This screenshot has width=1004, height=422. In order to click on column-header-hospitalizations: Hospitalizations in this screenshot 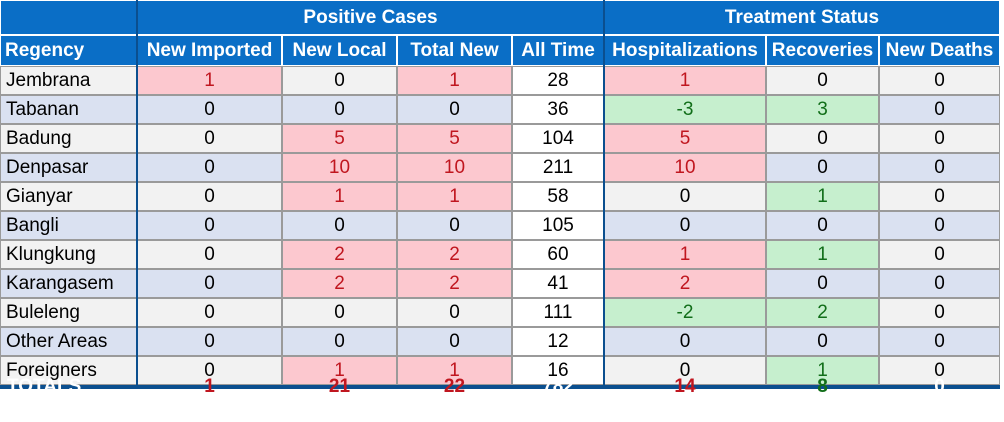, I will do `click(685, 50)`.